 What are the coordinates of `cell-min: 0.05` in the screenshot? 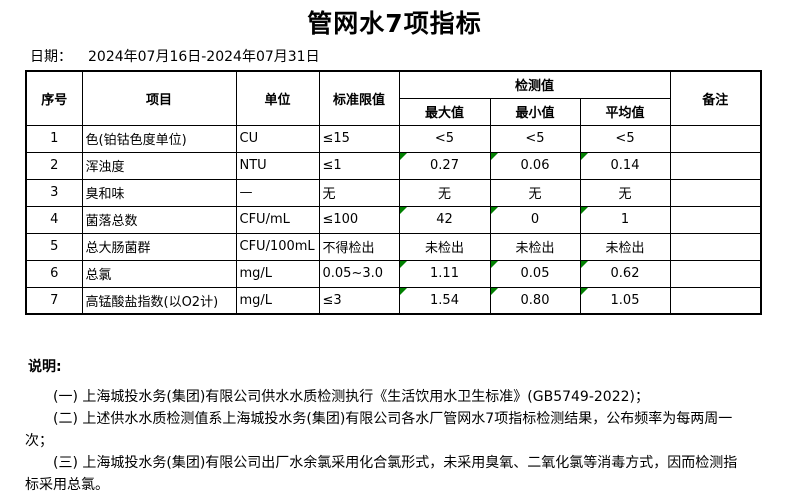 It's located at (535, 273).